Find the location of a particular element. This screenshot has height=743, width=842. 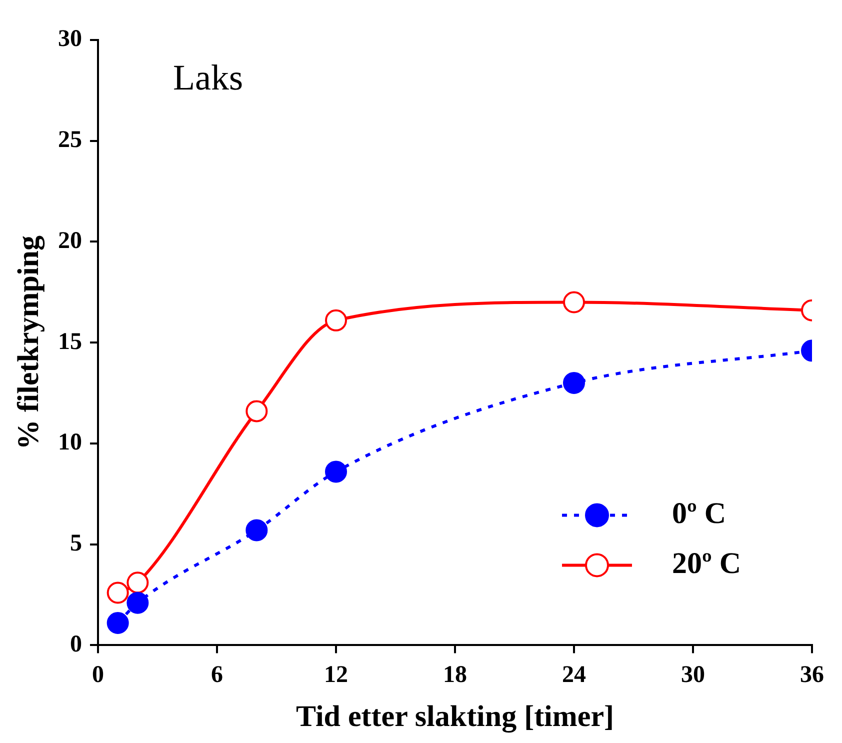

x-tick-label: 24 is located at coordinates (574, 675).